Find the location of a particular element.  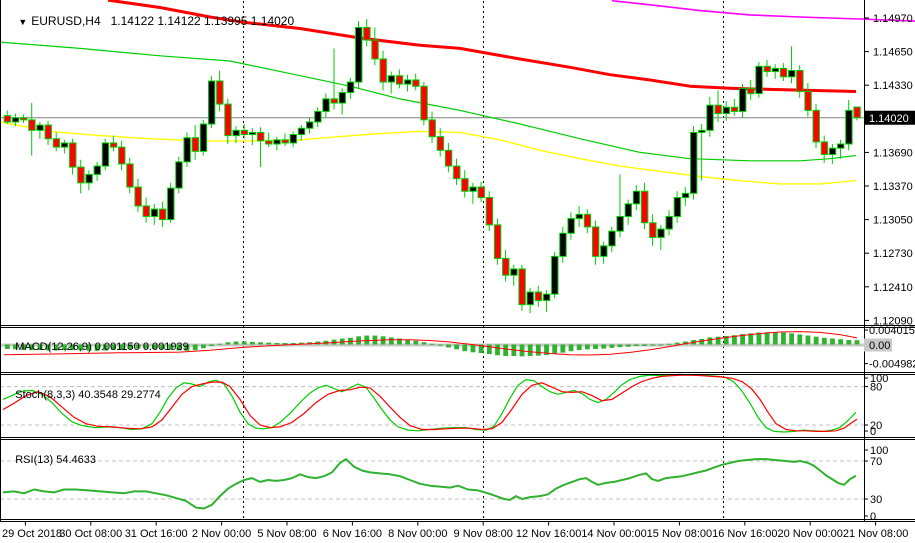

time-axis-label: 6 Nov 16:00 is located at coordinates (352, 534).